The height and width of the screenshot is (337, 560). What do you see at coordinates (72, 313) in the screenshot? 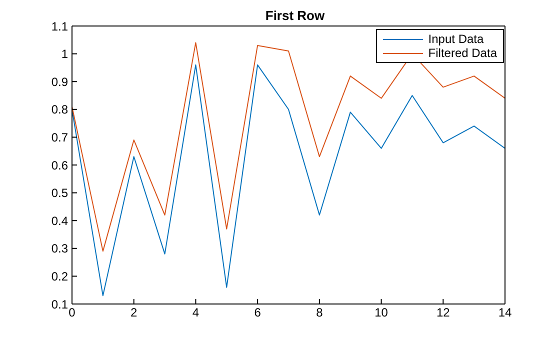
I see `x-tick-label: 0` at bounding box center [72, 313].